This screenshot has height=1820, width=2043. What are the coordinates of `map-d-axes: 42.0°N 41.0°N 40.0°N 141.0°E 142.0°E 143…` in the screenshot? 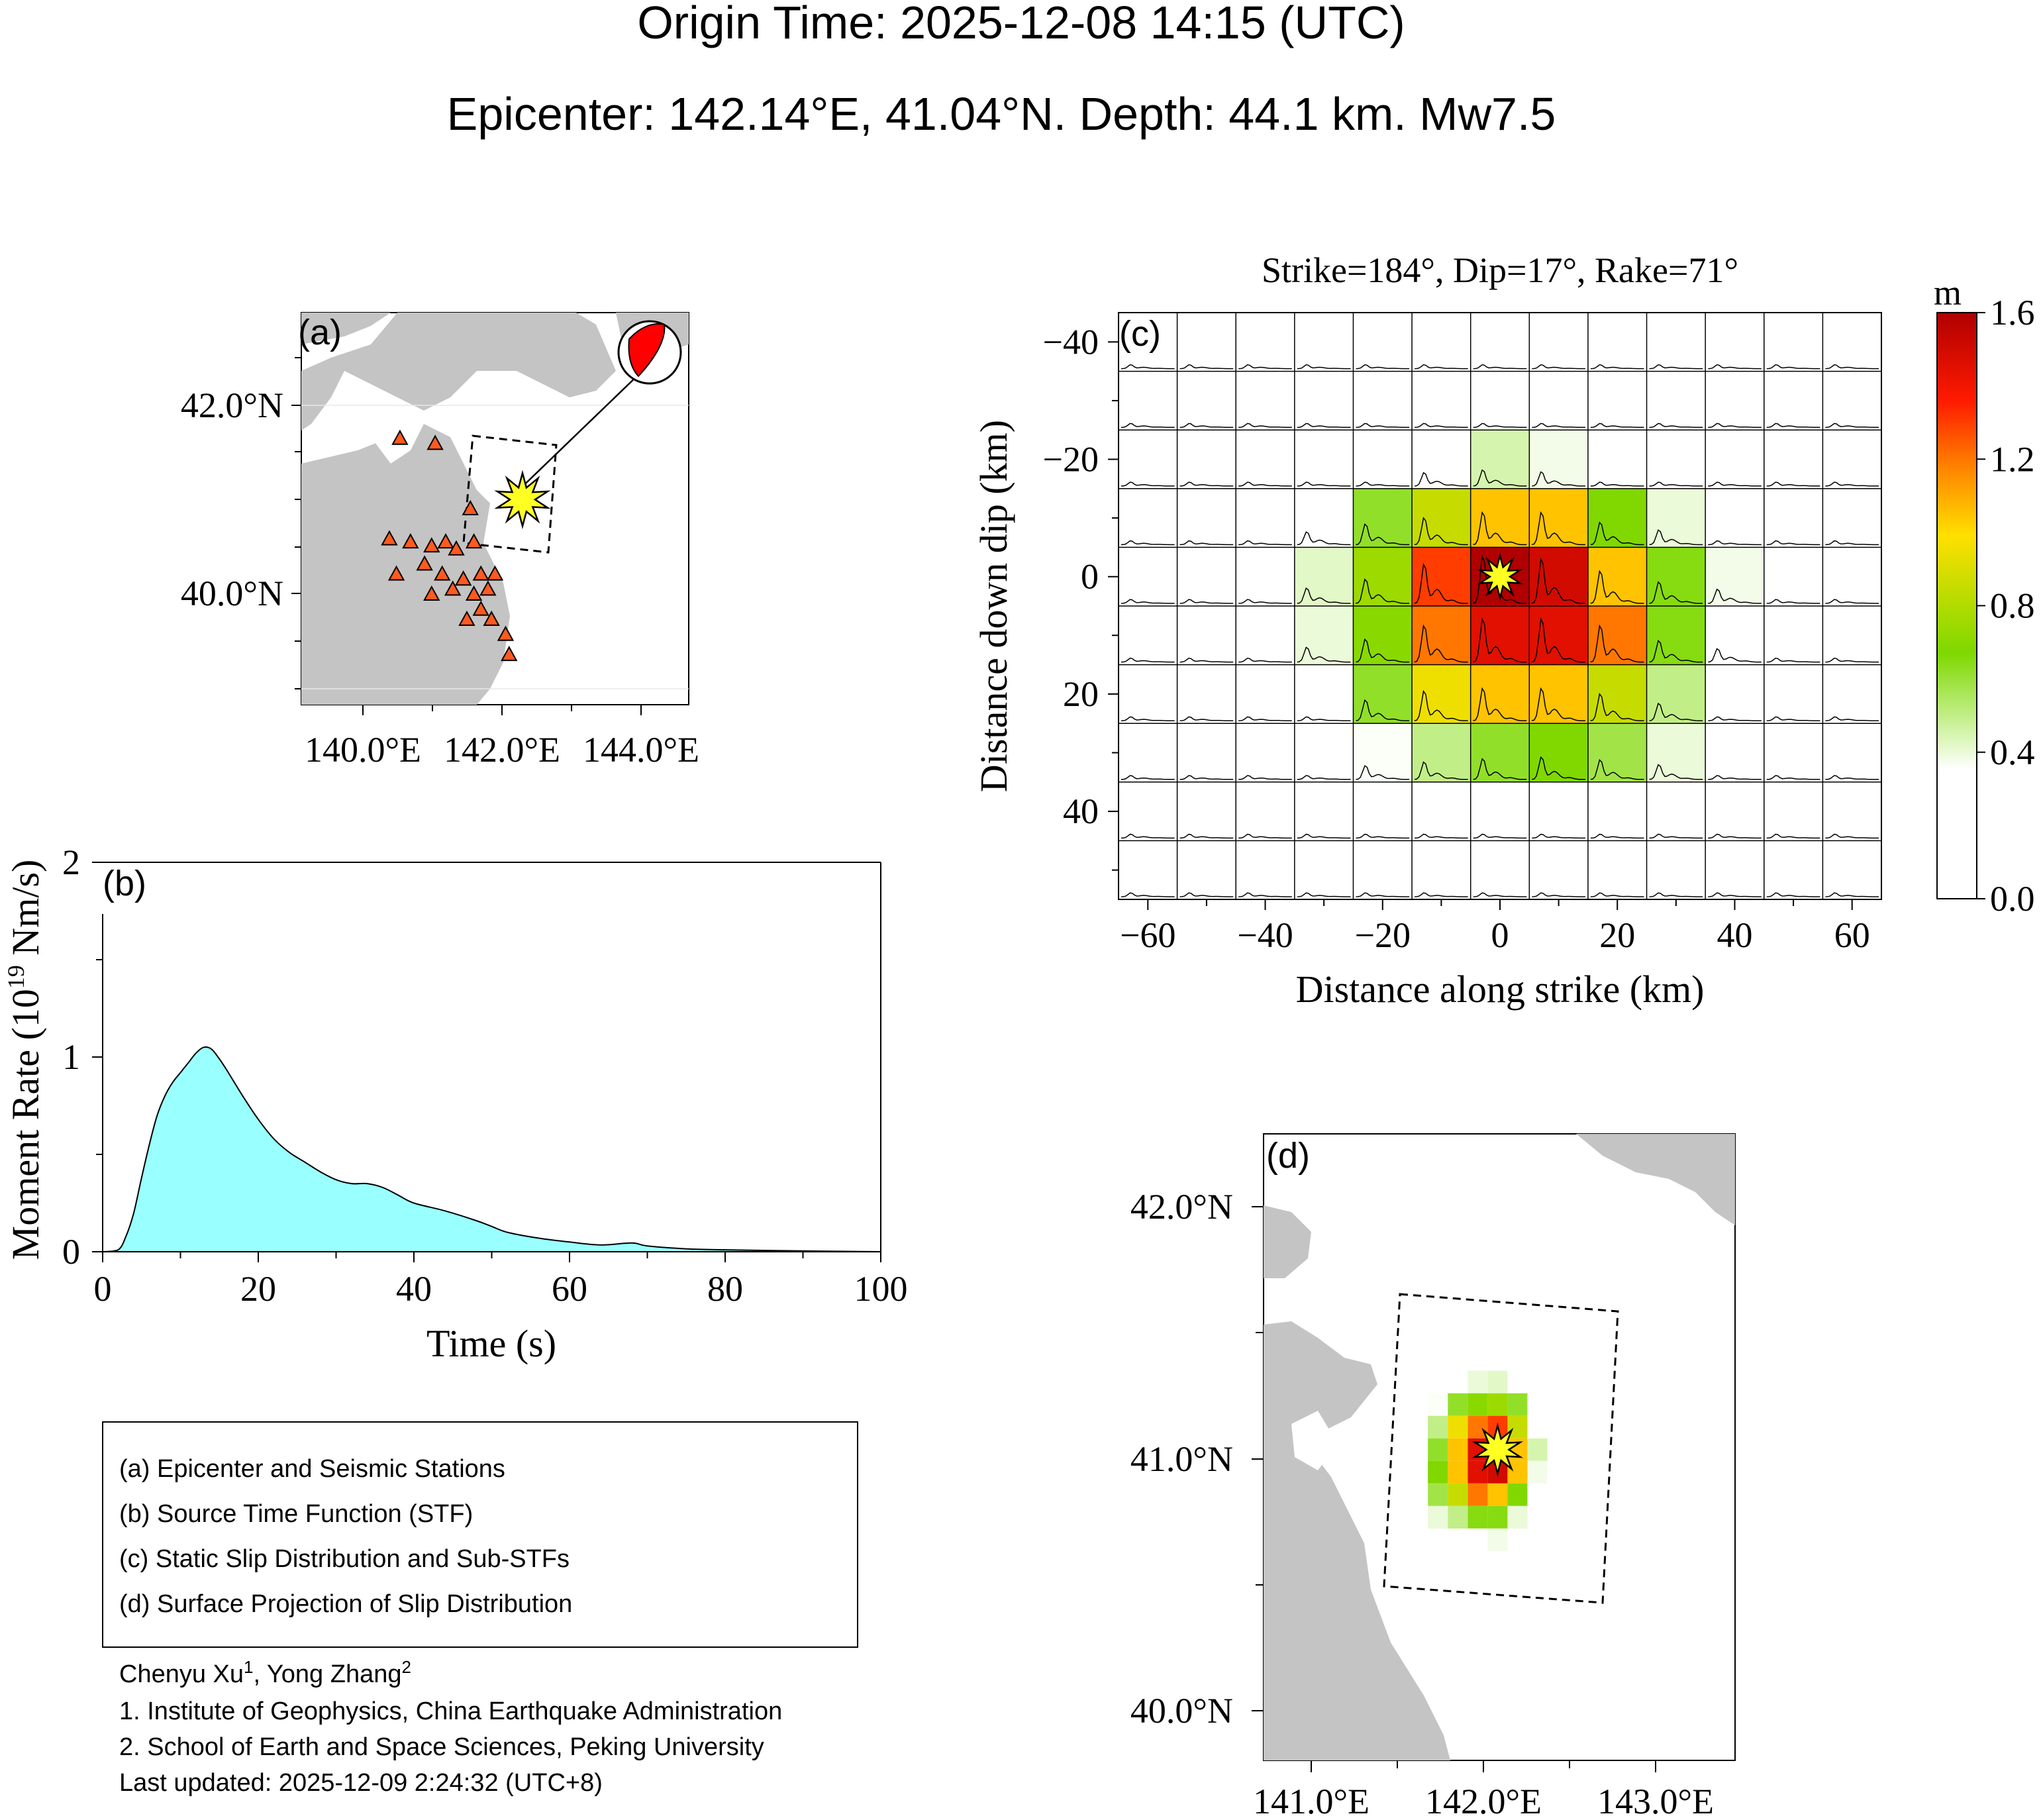 It's located at (1422, 1503).